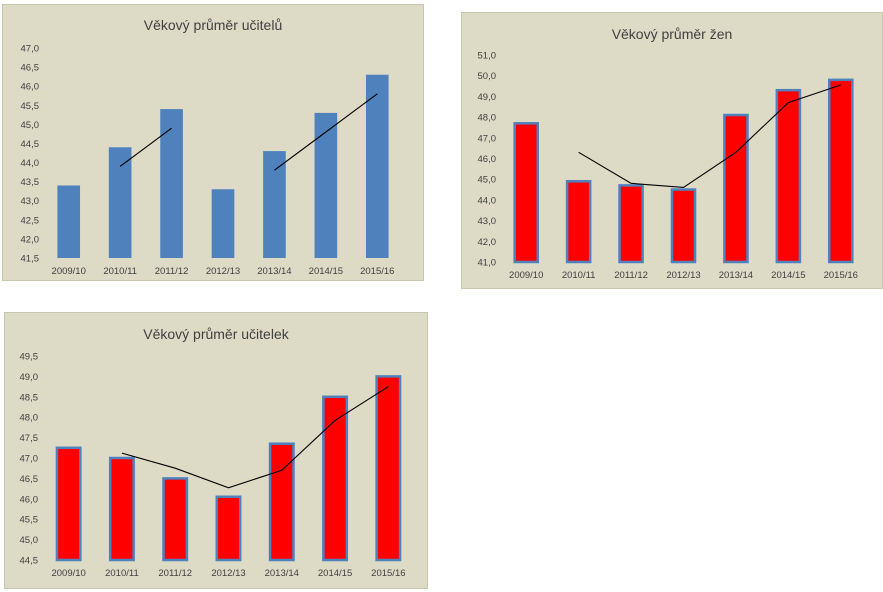  What do you see at coordinates (213, 25) in the screenshot?
I see `chart-title: Věkový průměr učitelů` at bounding box center [213, 25].